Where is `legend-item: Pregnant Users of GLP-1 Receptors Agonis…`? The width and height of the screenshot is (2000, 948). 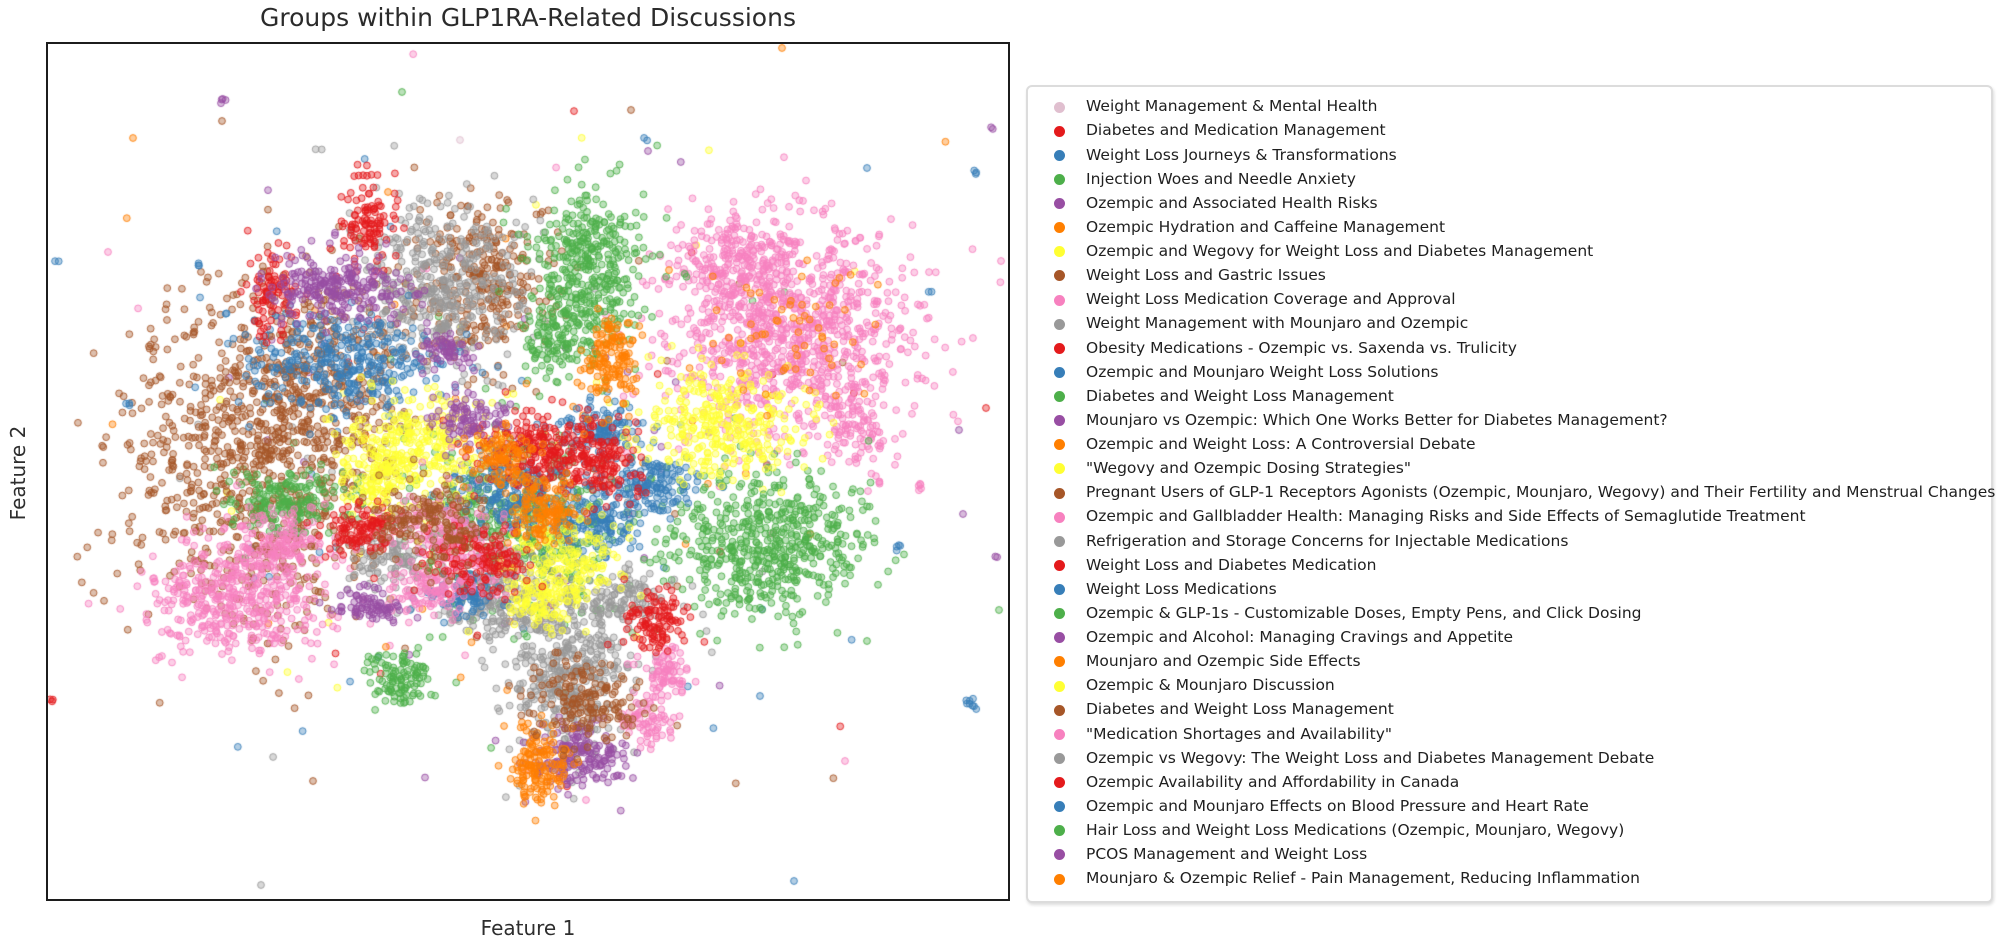 legend-item: Pregnant Users of GLP-1 Receptors Agonis… is located at coordinates (1511, 493).